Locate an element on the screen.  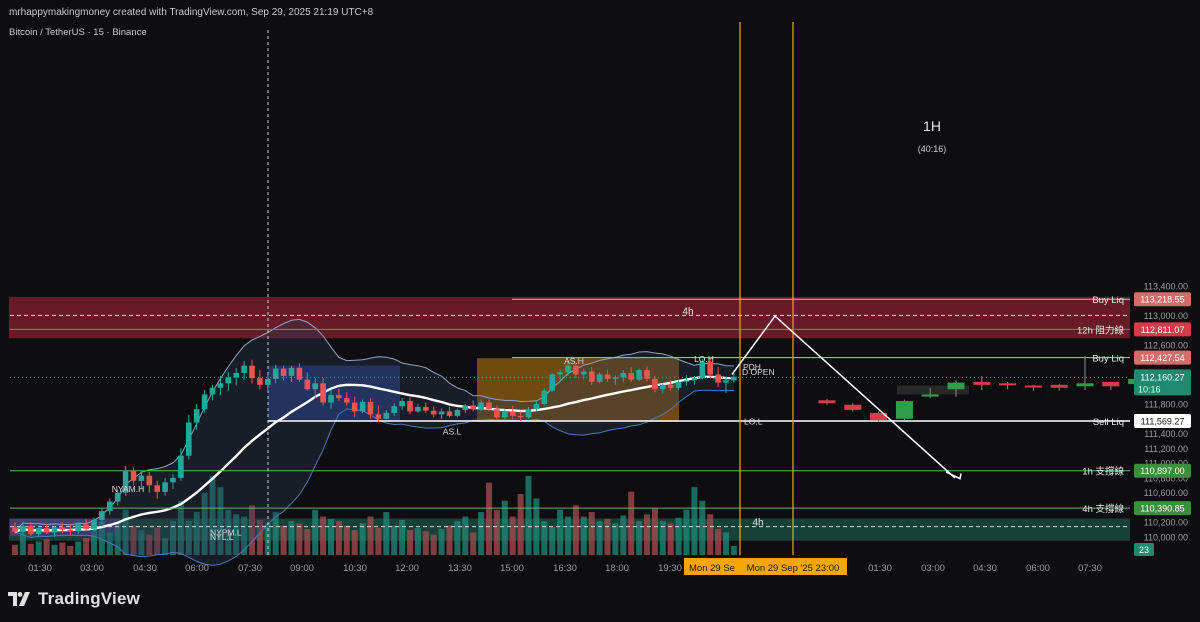
annotation-label: PDH is located at coordinates (752, 367).